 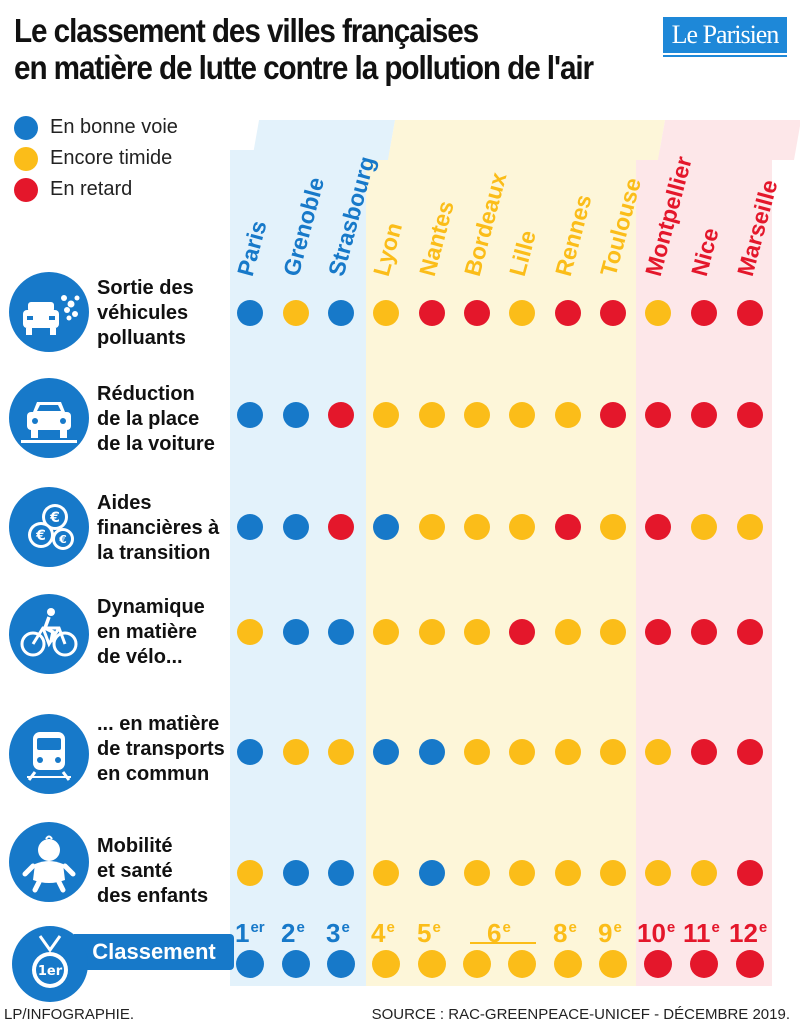 I want to click on rank-label: 2e, so click(x=293, y=933).